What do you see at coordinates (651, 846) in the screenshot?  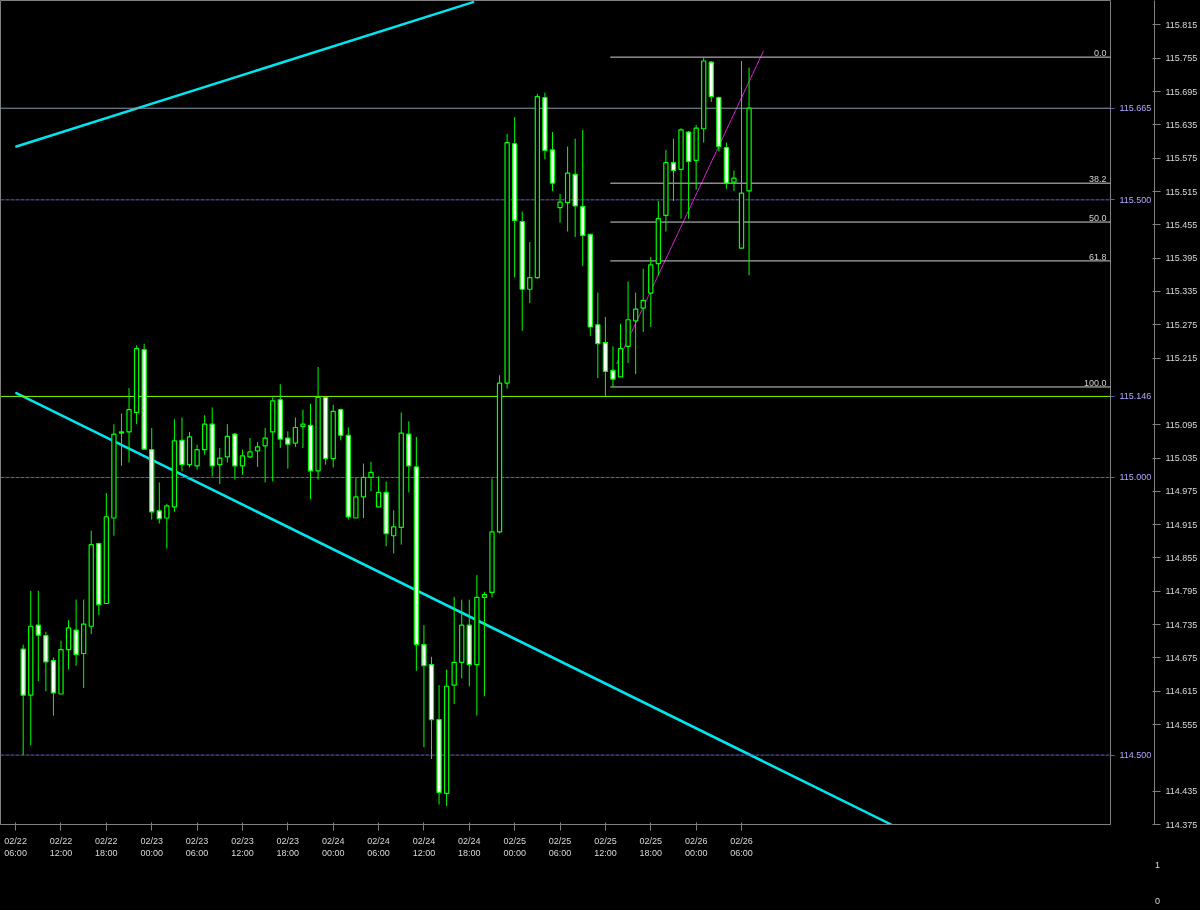 I see `x-tick-label: 02/25 18:00` at bounding box center [651, 846].